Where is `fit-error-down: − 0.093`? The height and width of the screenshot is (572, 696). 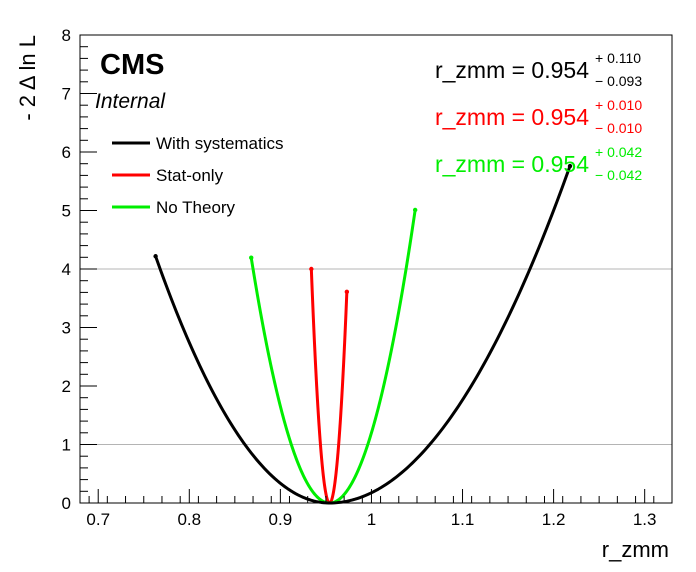 fit-error-down: − 0.093 is located at coordinates (618, 81).